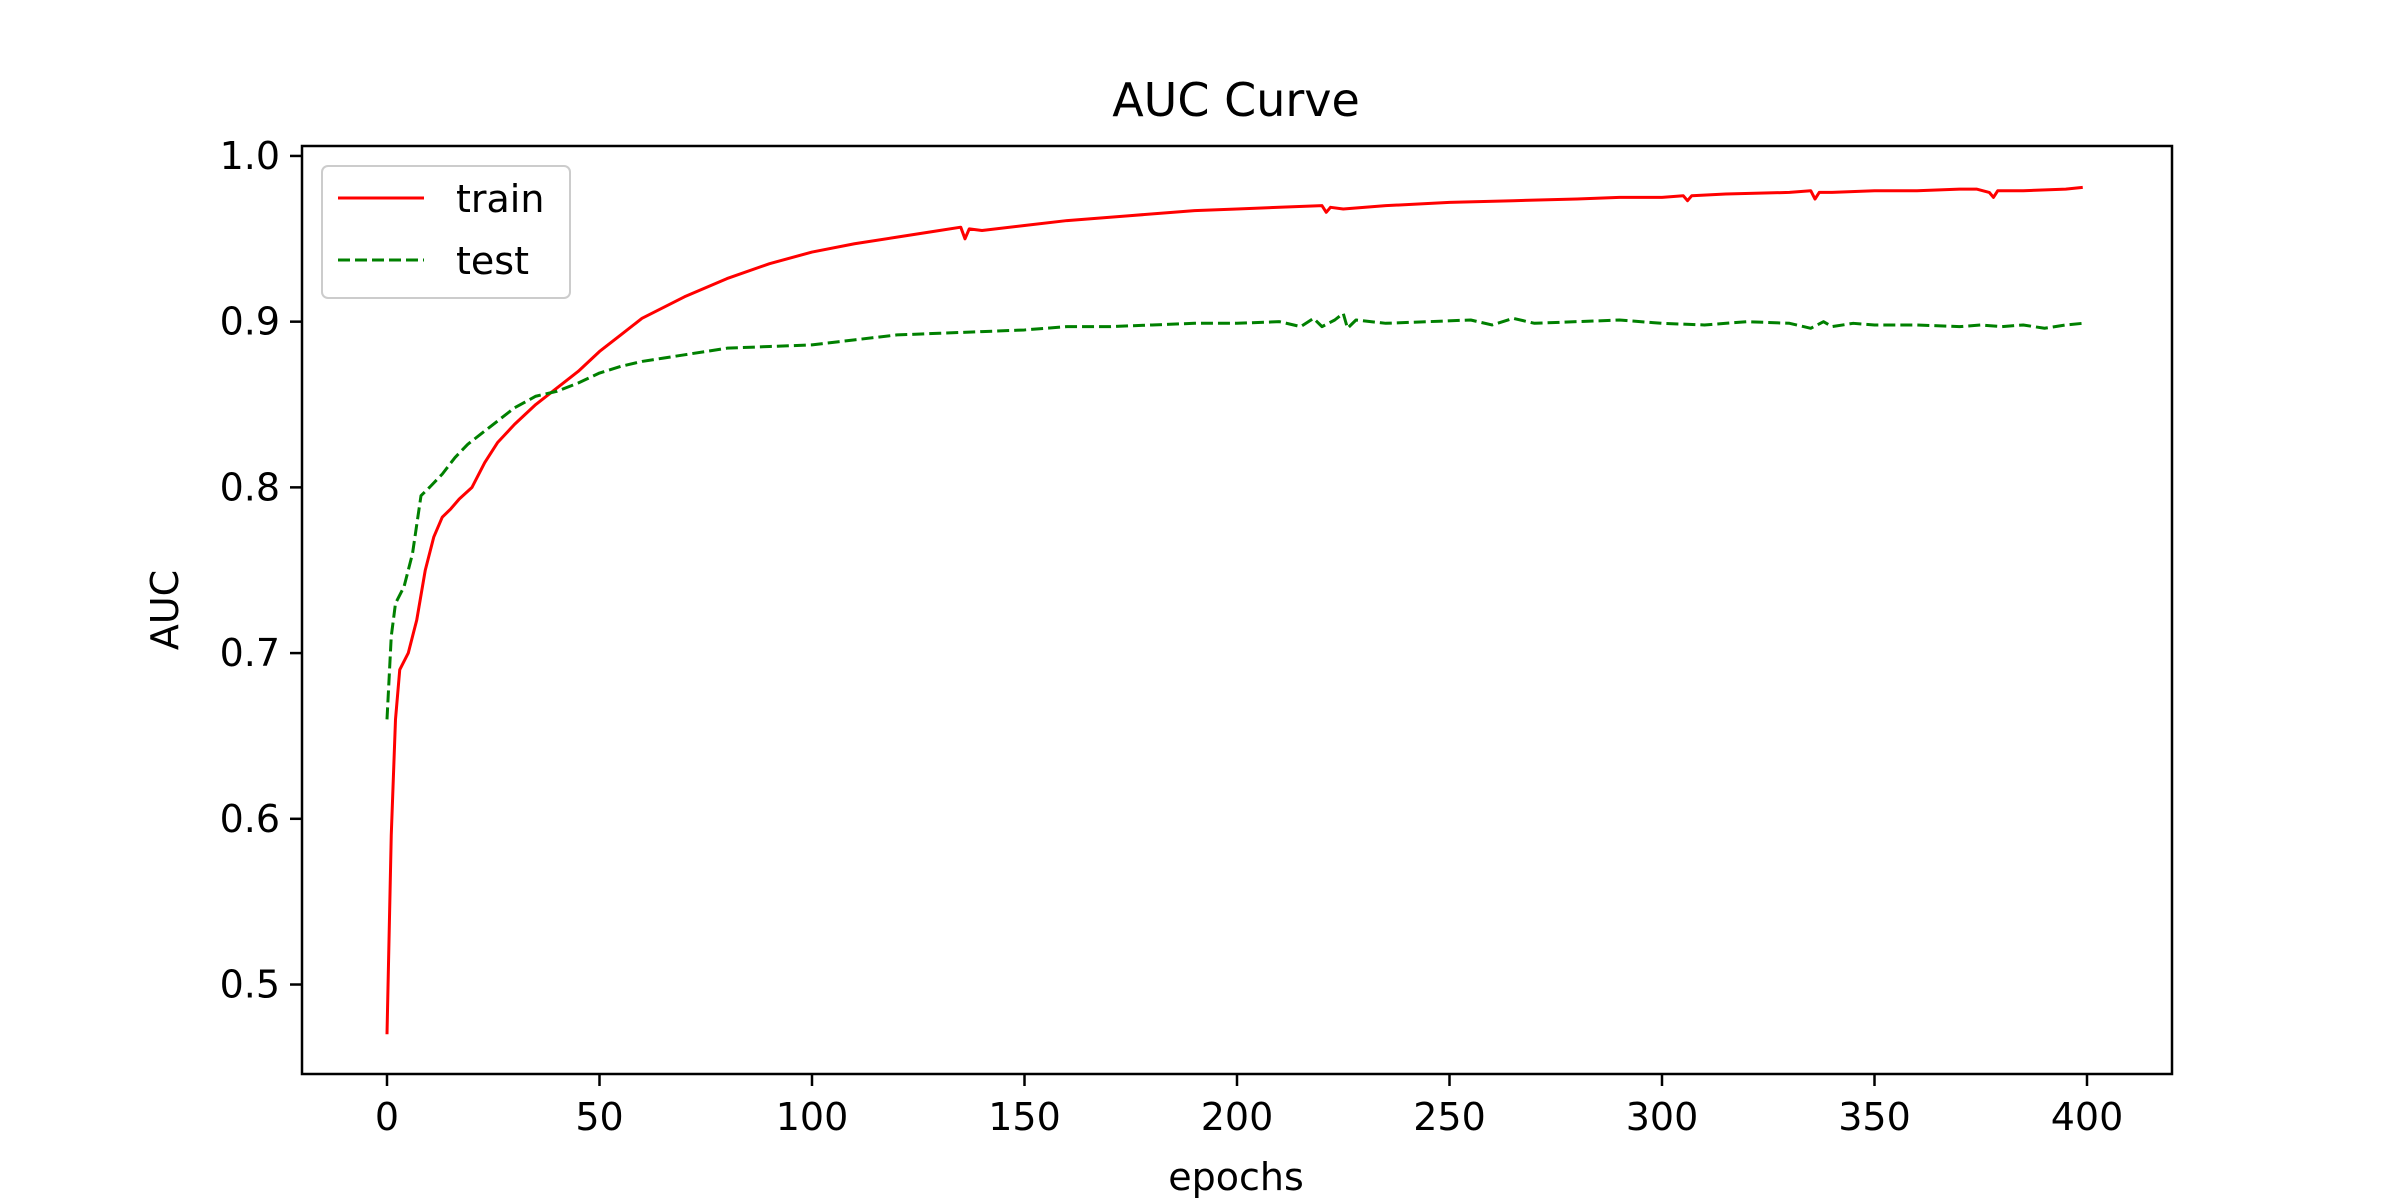 This screenshot has width=2400, height=1200. I want to click on y-tick-label: 0.6, so click(250, 819).